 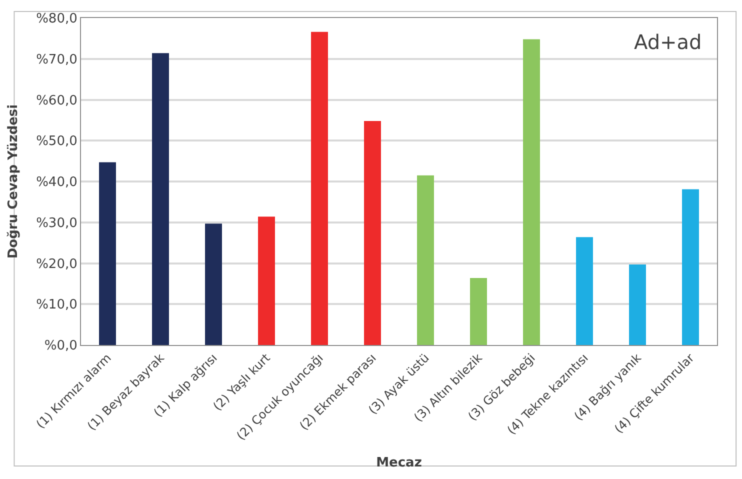 I want to click on y-tick-label: %60,0, so click(x=57, y=100).